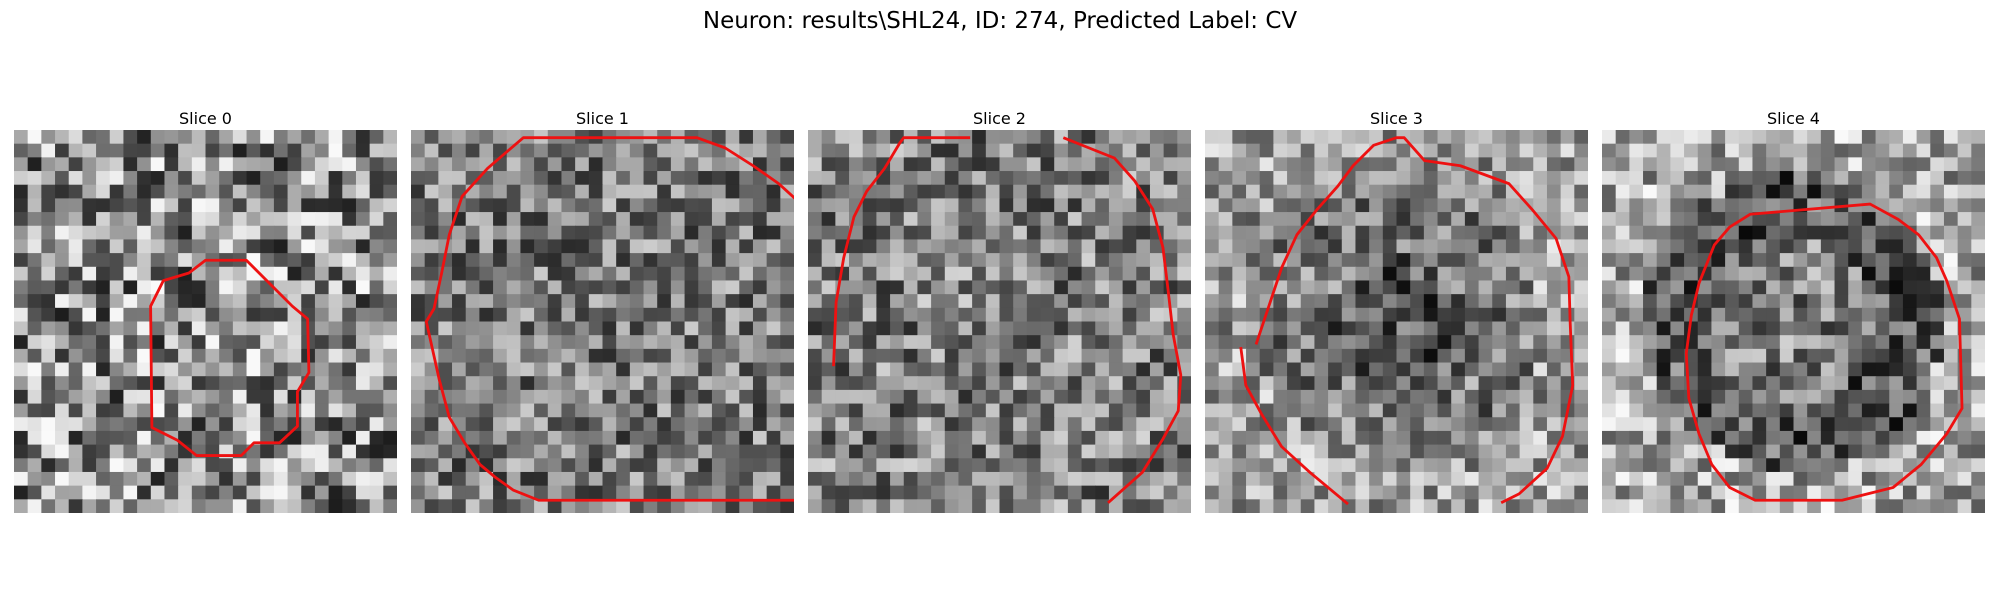 The image size is (2000, 600). Describe the element at coordinates (205, 118) in the screenshot. I see `slice-title-0: Slice 0` at that location.